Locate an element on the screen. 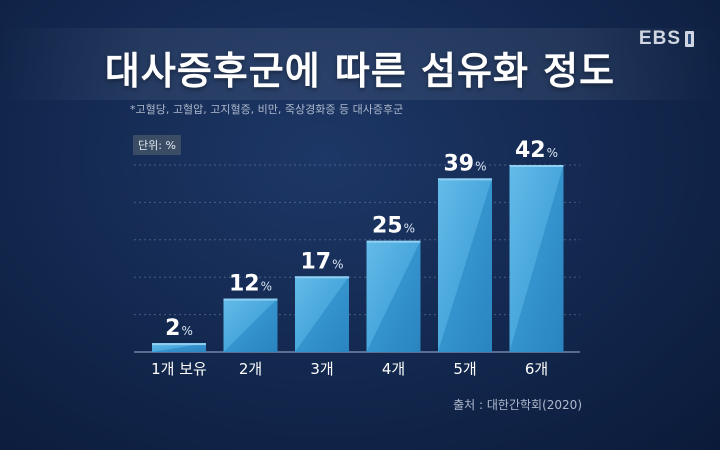 The height and width of the screenshot is (450, 720). category-label: 1개 보유 is located at coordinates (179, 369).